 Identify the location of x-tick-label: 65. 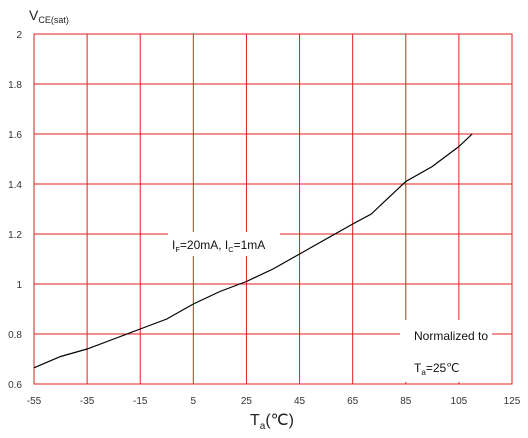
(353, 401).